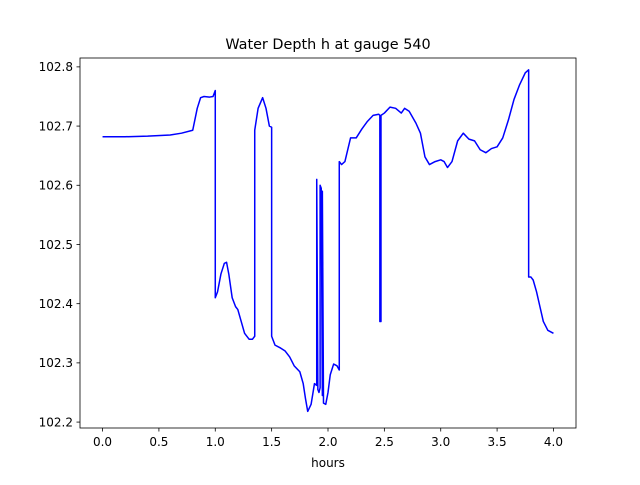 The height and width of the screenshot is (485, 640). What do you see at coordinates (553, 442) in the screenshot?
I see `x-tick-label: 4.0` at bounding box center [553, 442].